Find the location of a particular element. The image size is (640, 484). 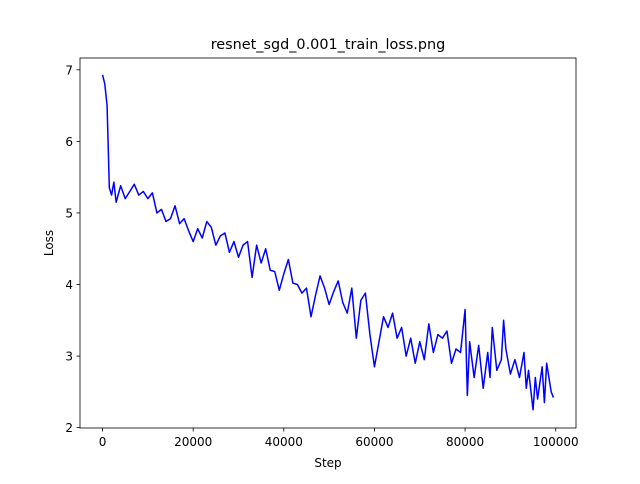

chart-title: resnet_sgd_0.001_train_loss.png is located at coordinates (328, 45).